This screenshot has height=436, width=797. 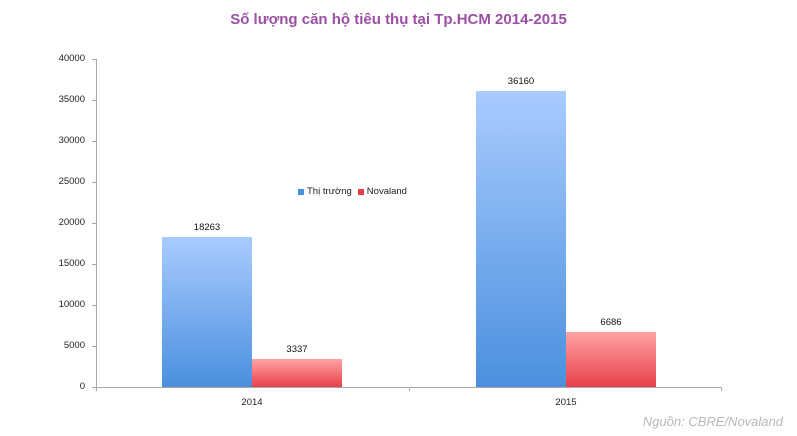 I want to click on legend-swatch-blue, so click(x=301, y=191).